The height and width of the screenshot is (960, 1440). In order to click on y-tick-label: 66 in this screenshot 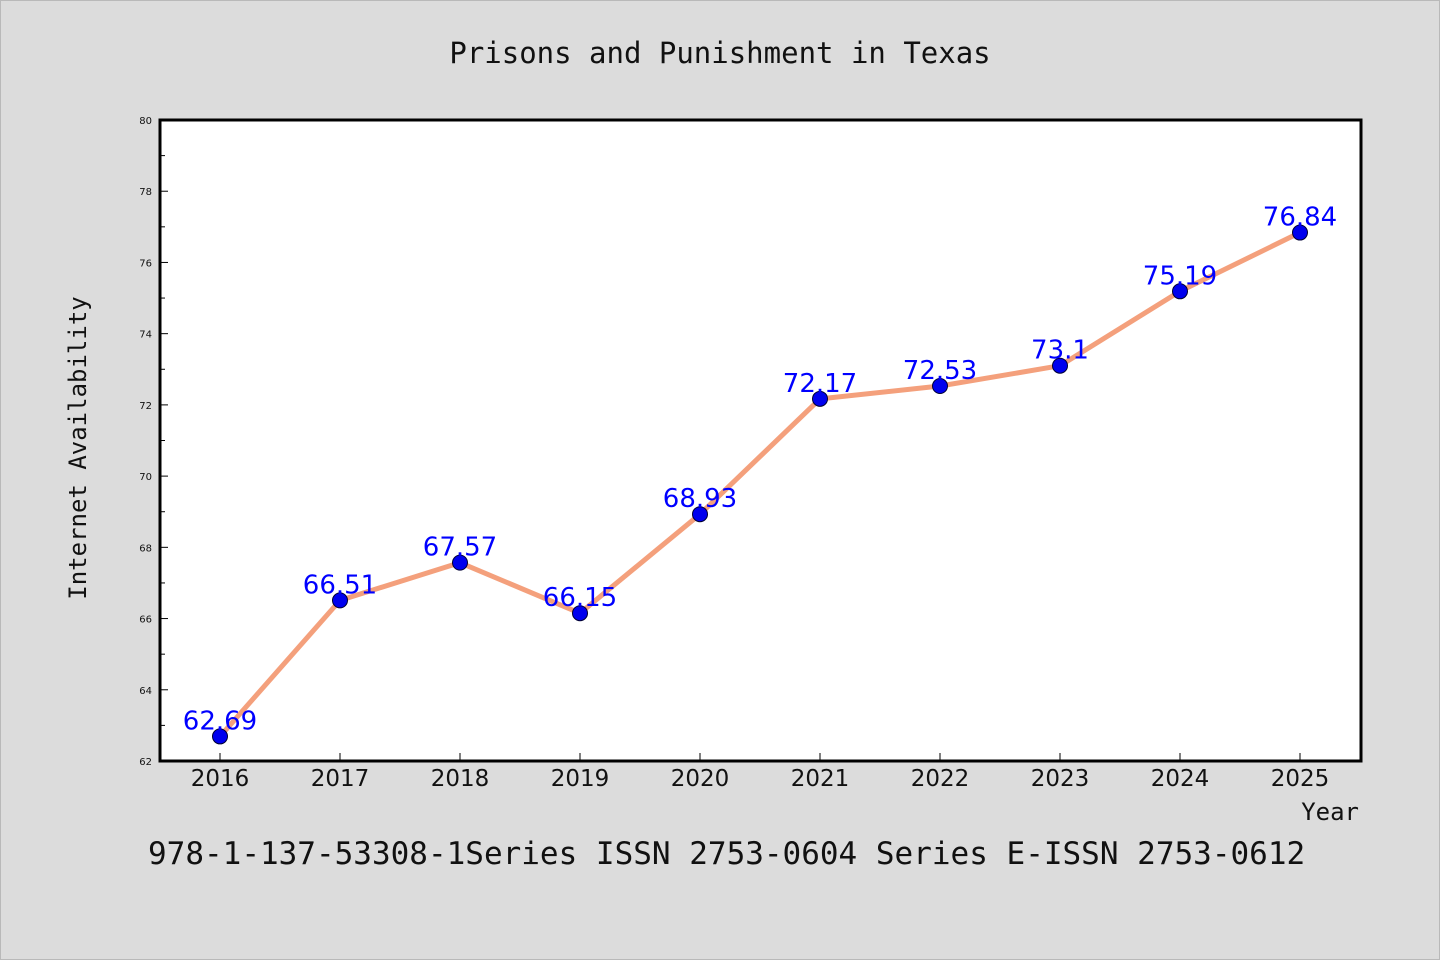, I will do `click(145, 620)`.